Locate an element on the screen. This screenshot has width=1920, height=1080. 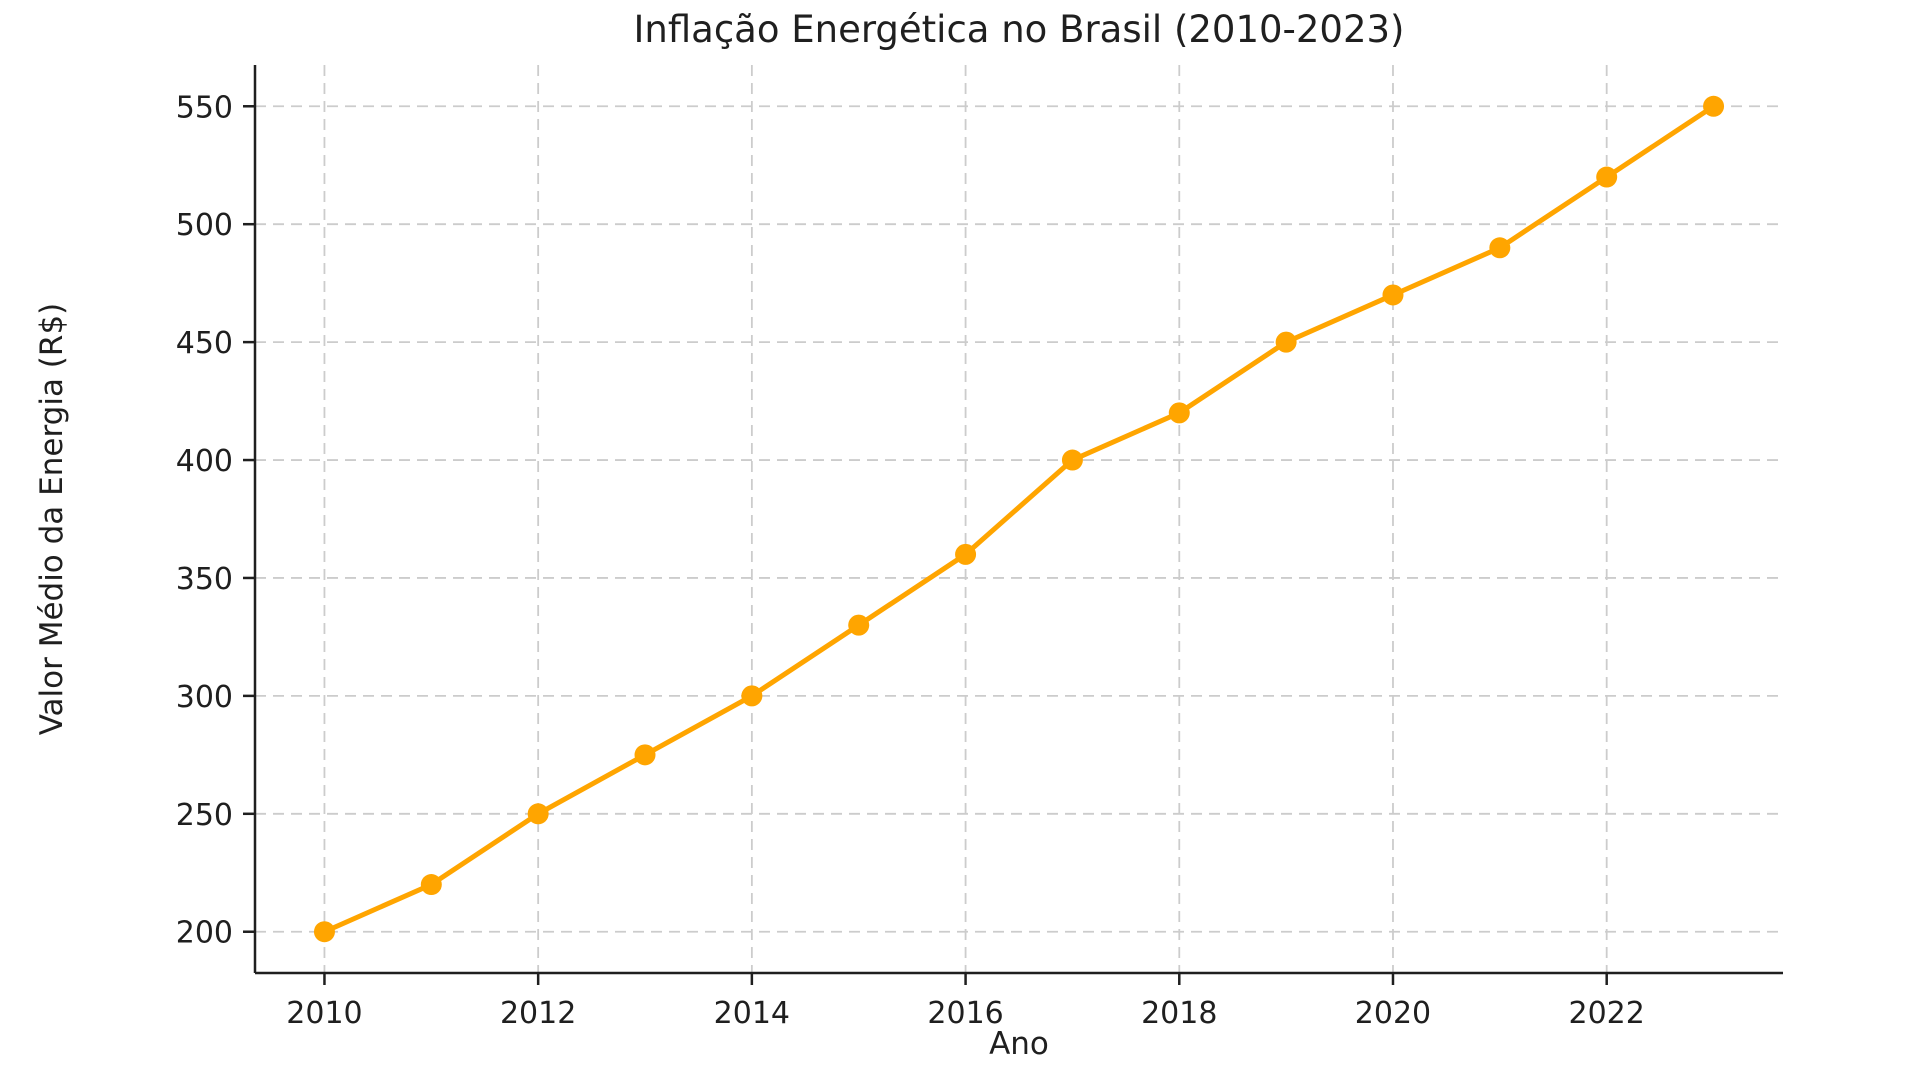
y-tick-label: 200 is located at coordinates (204, 933).